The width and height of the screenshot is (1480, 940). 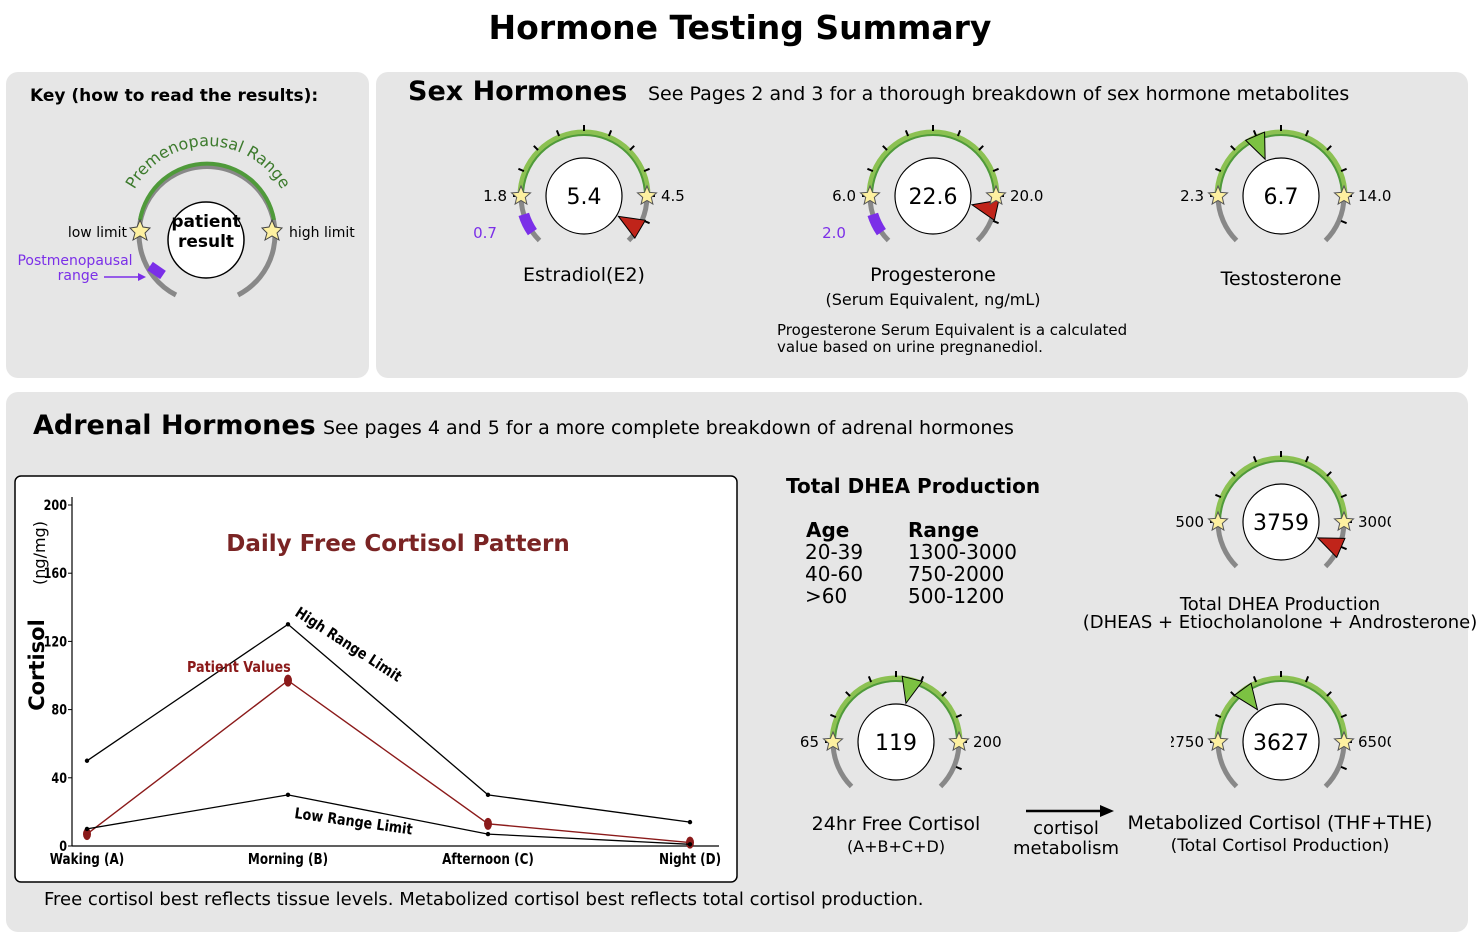 What do you see at coordinates (673, 196) in the screenshot?
I see `gauge-high-limit: 4.5` at bounding box center [673, 196].